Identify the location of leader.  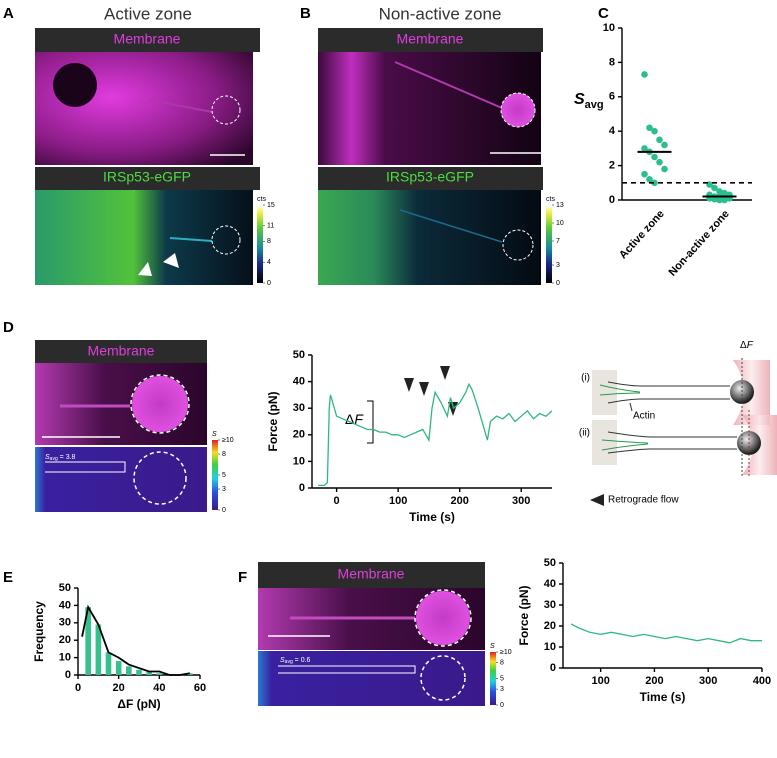
(631, 407).